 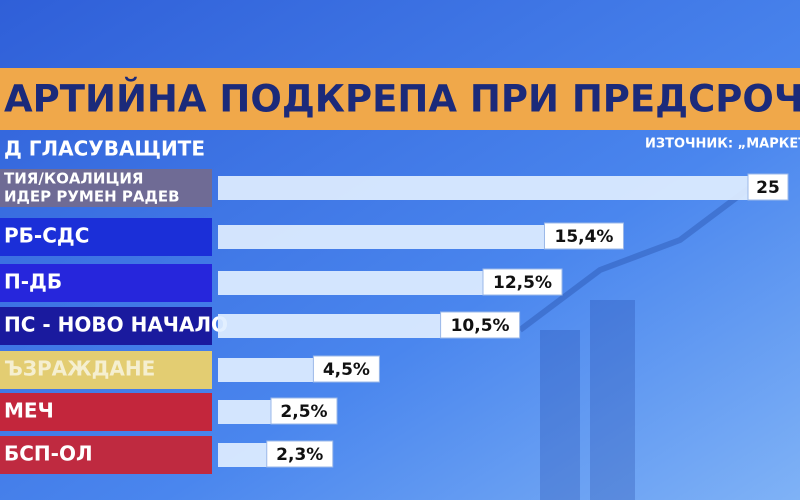 I want to click on value-label: 2,5%, so click(x=303, y=412).